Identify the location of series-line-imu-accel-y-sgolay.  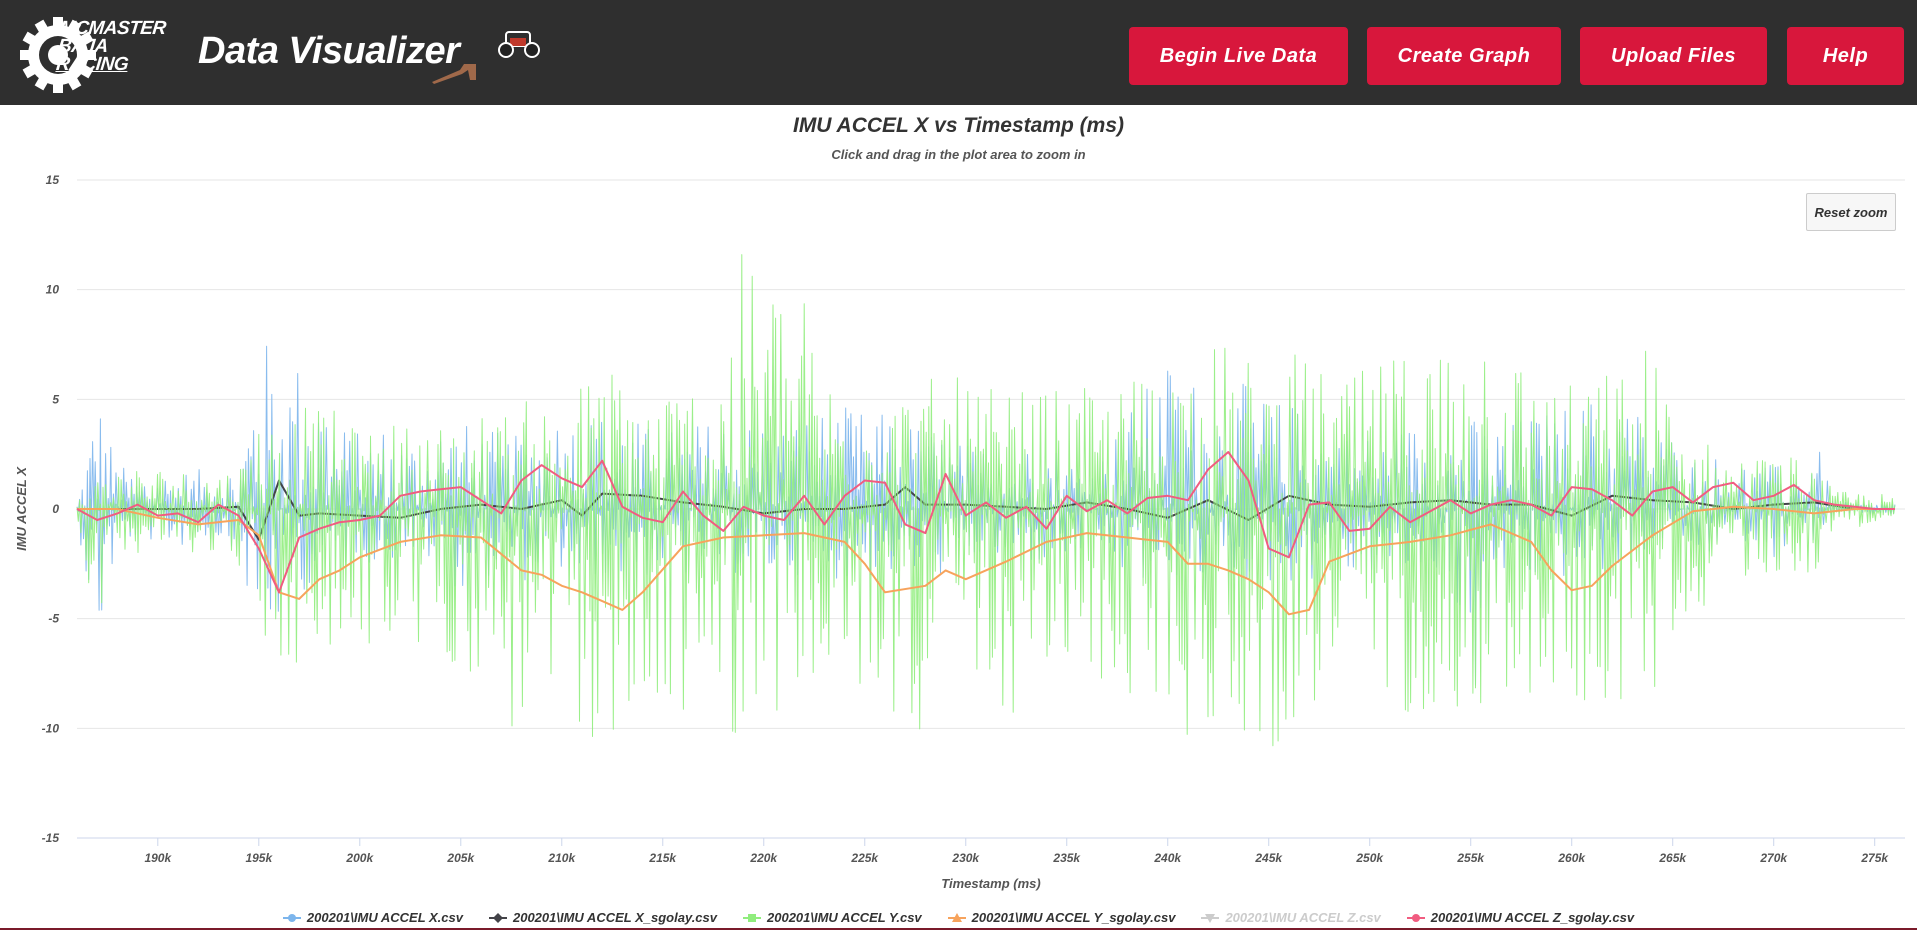
(986, 560).